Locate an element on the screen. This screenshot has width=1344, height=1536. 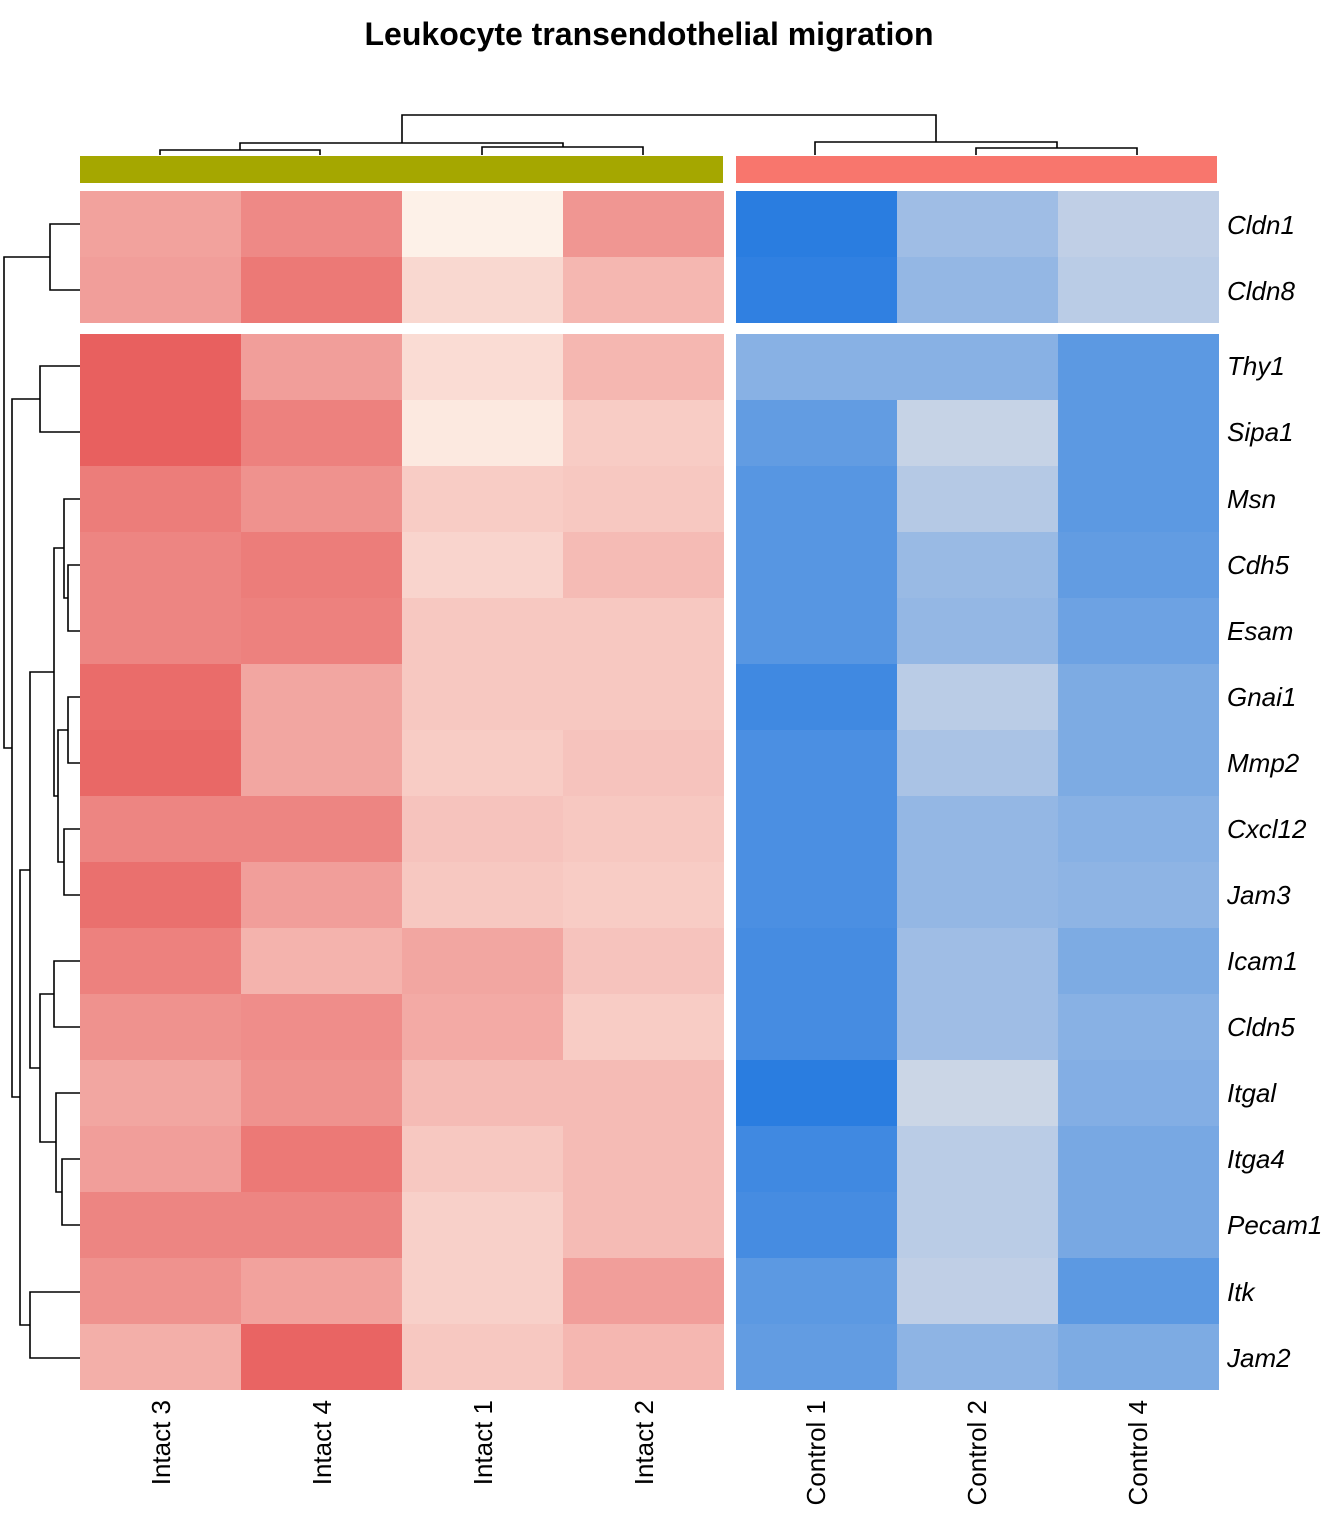
column-label: Intact 4 is located at coordinates (322, 1442).